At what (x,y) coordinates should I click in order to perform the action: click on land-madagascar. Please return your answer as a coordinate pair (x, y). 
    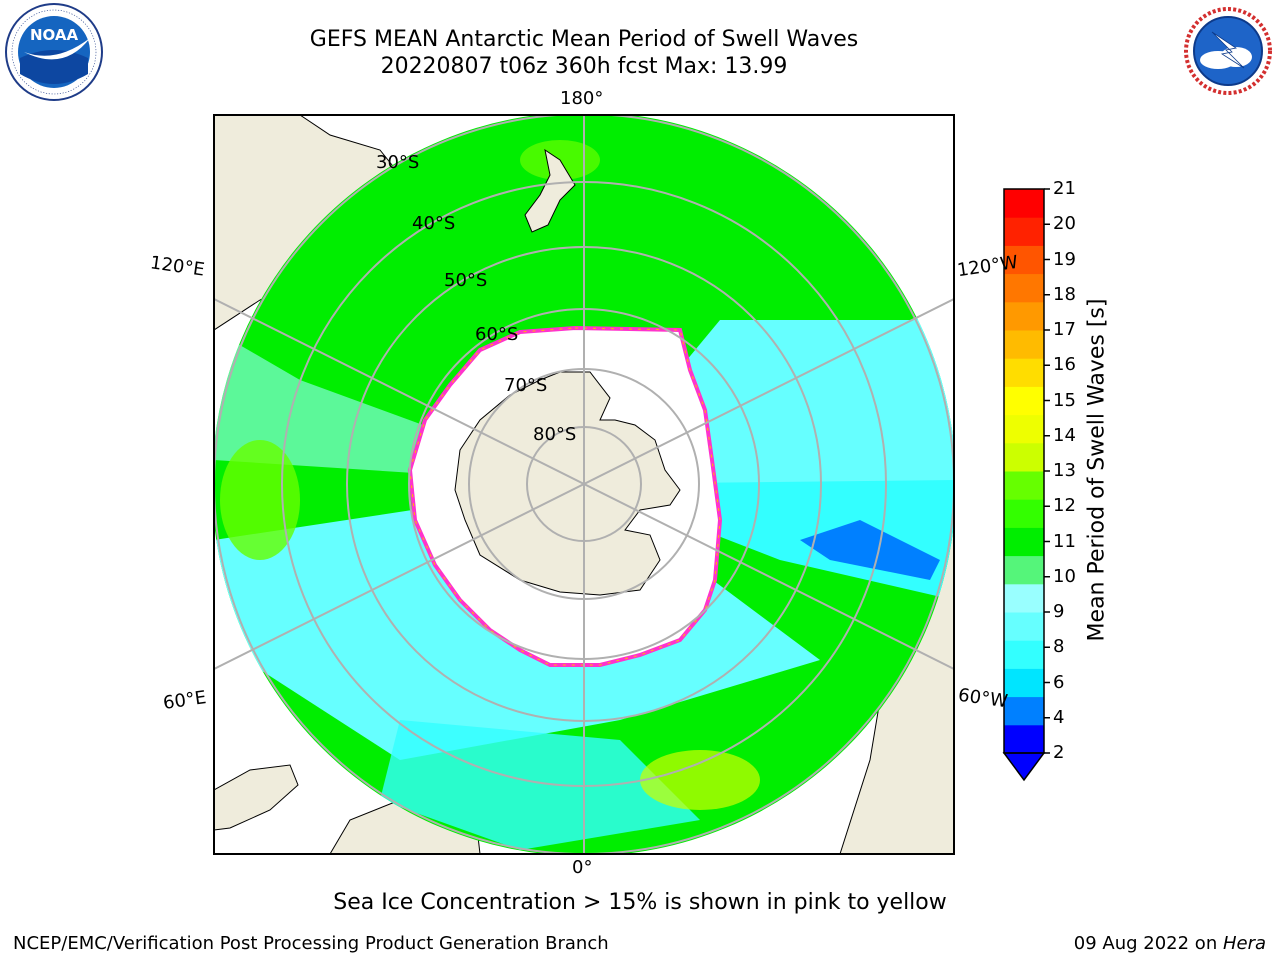
    Looking at the image, I should click on (256, 797).